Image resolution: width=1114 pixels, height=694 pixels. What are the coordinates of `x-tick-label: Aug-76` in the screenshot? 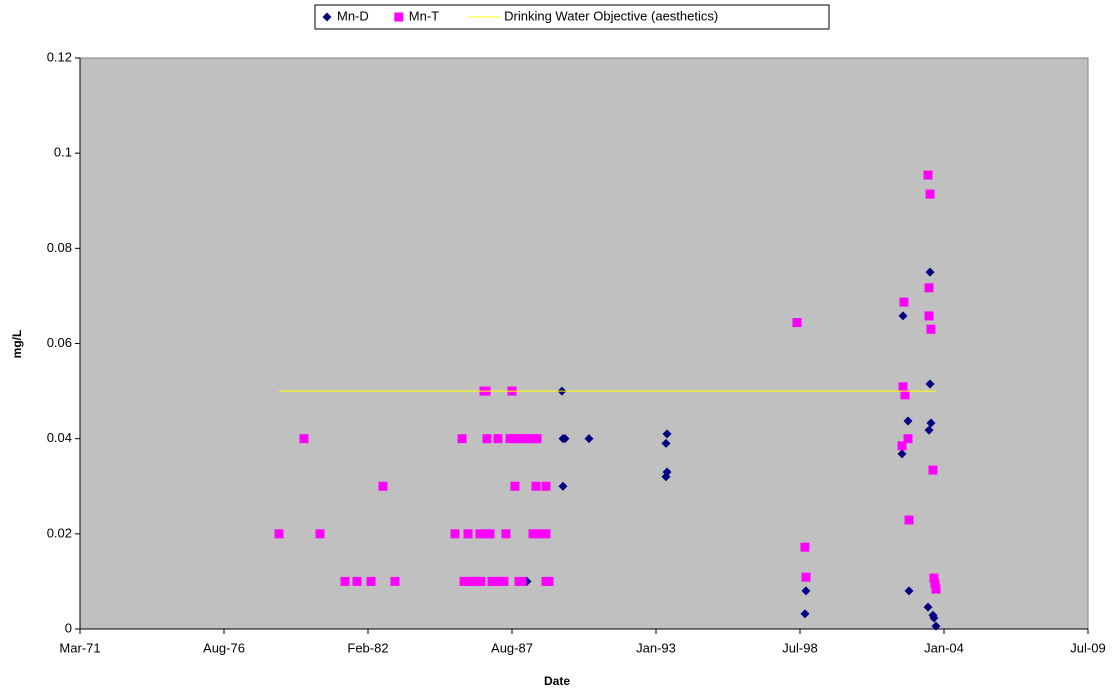 It's located at (224, 647).